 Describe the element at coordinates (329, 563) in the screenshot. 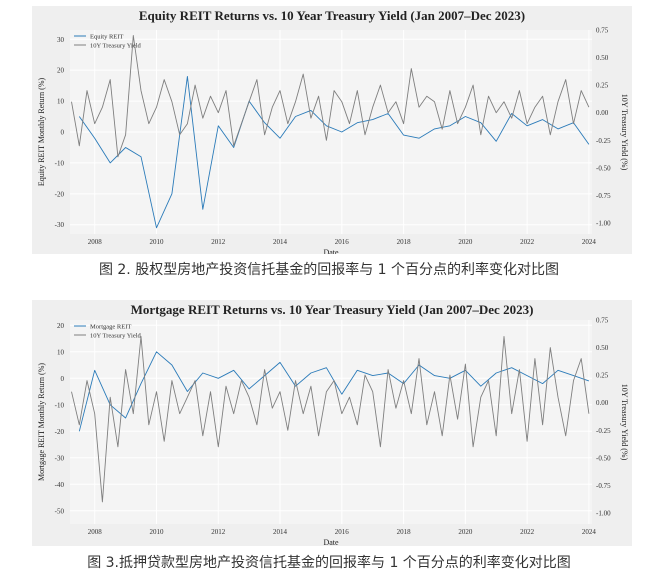

I see `figure-caption: 图 3.抵押贷款型房地产投资信托基金的回报率与 1 个百分点的利率变化对比图` at that location.